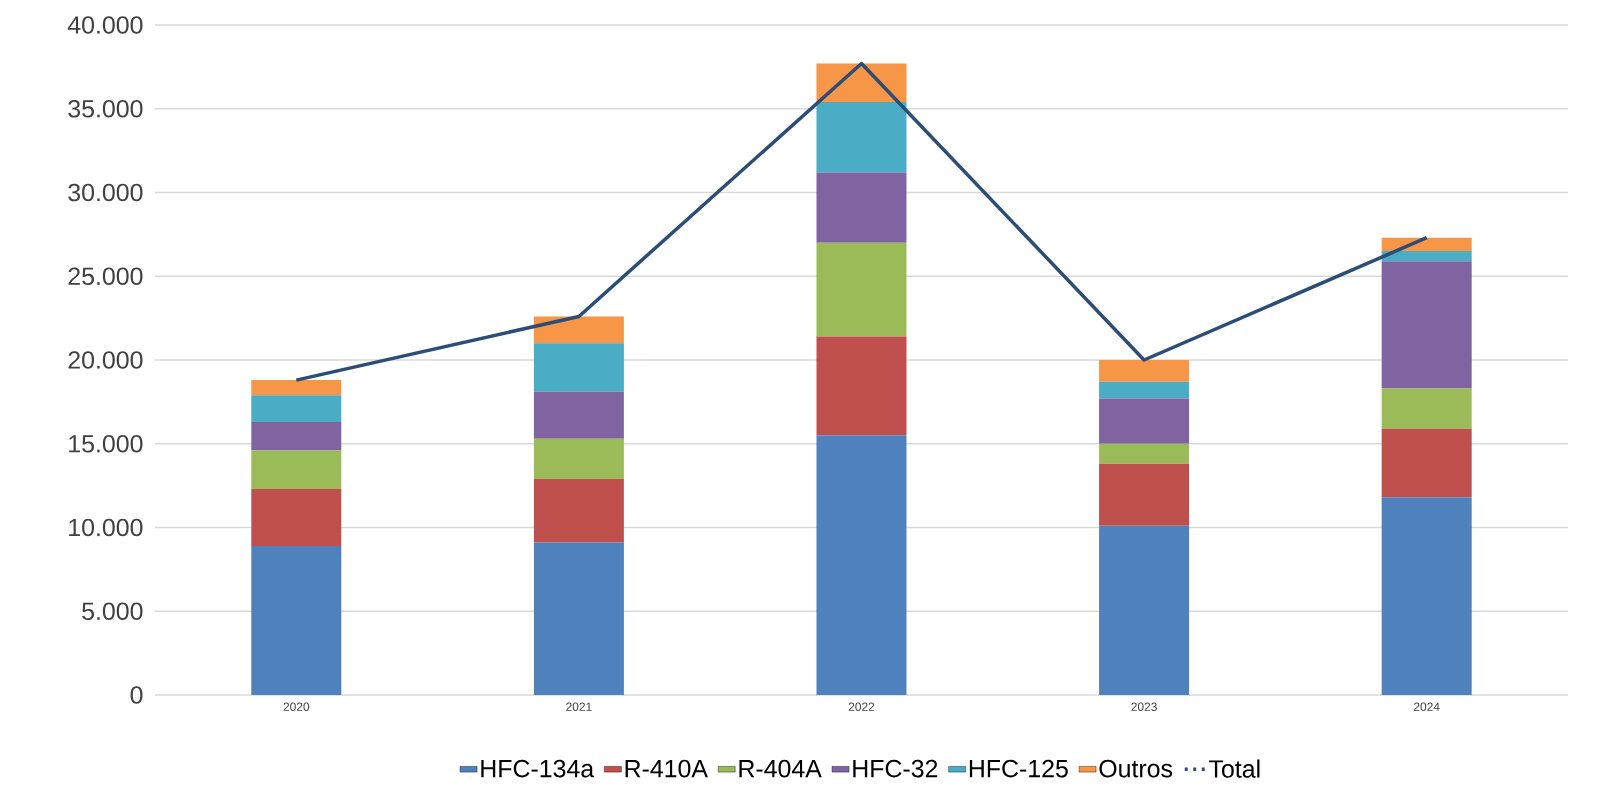 The image size is (1611, 805). Describe the element at coordinates (105, 192) in the screenshot. I see `y-tick-label: 30.000` at that location.